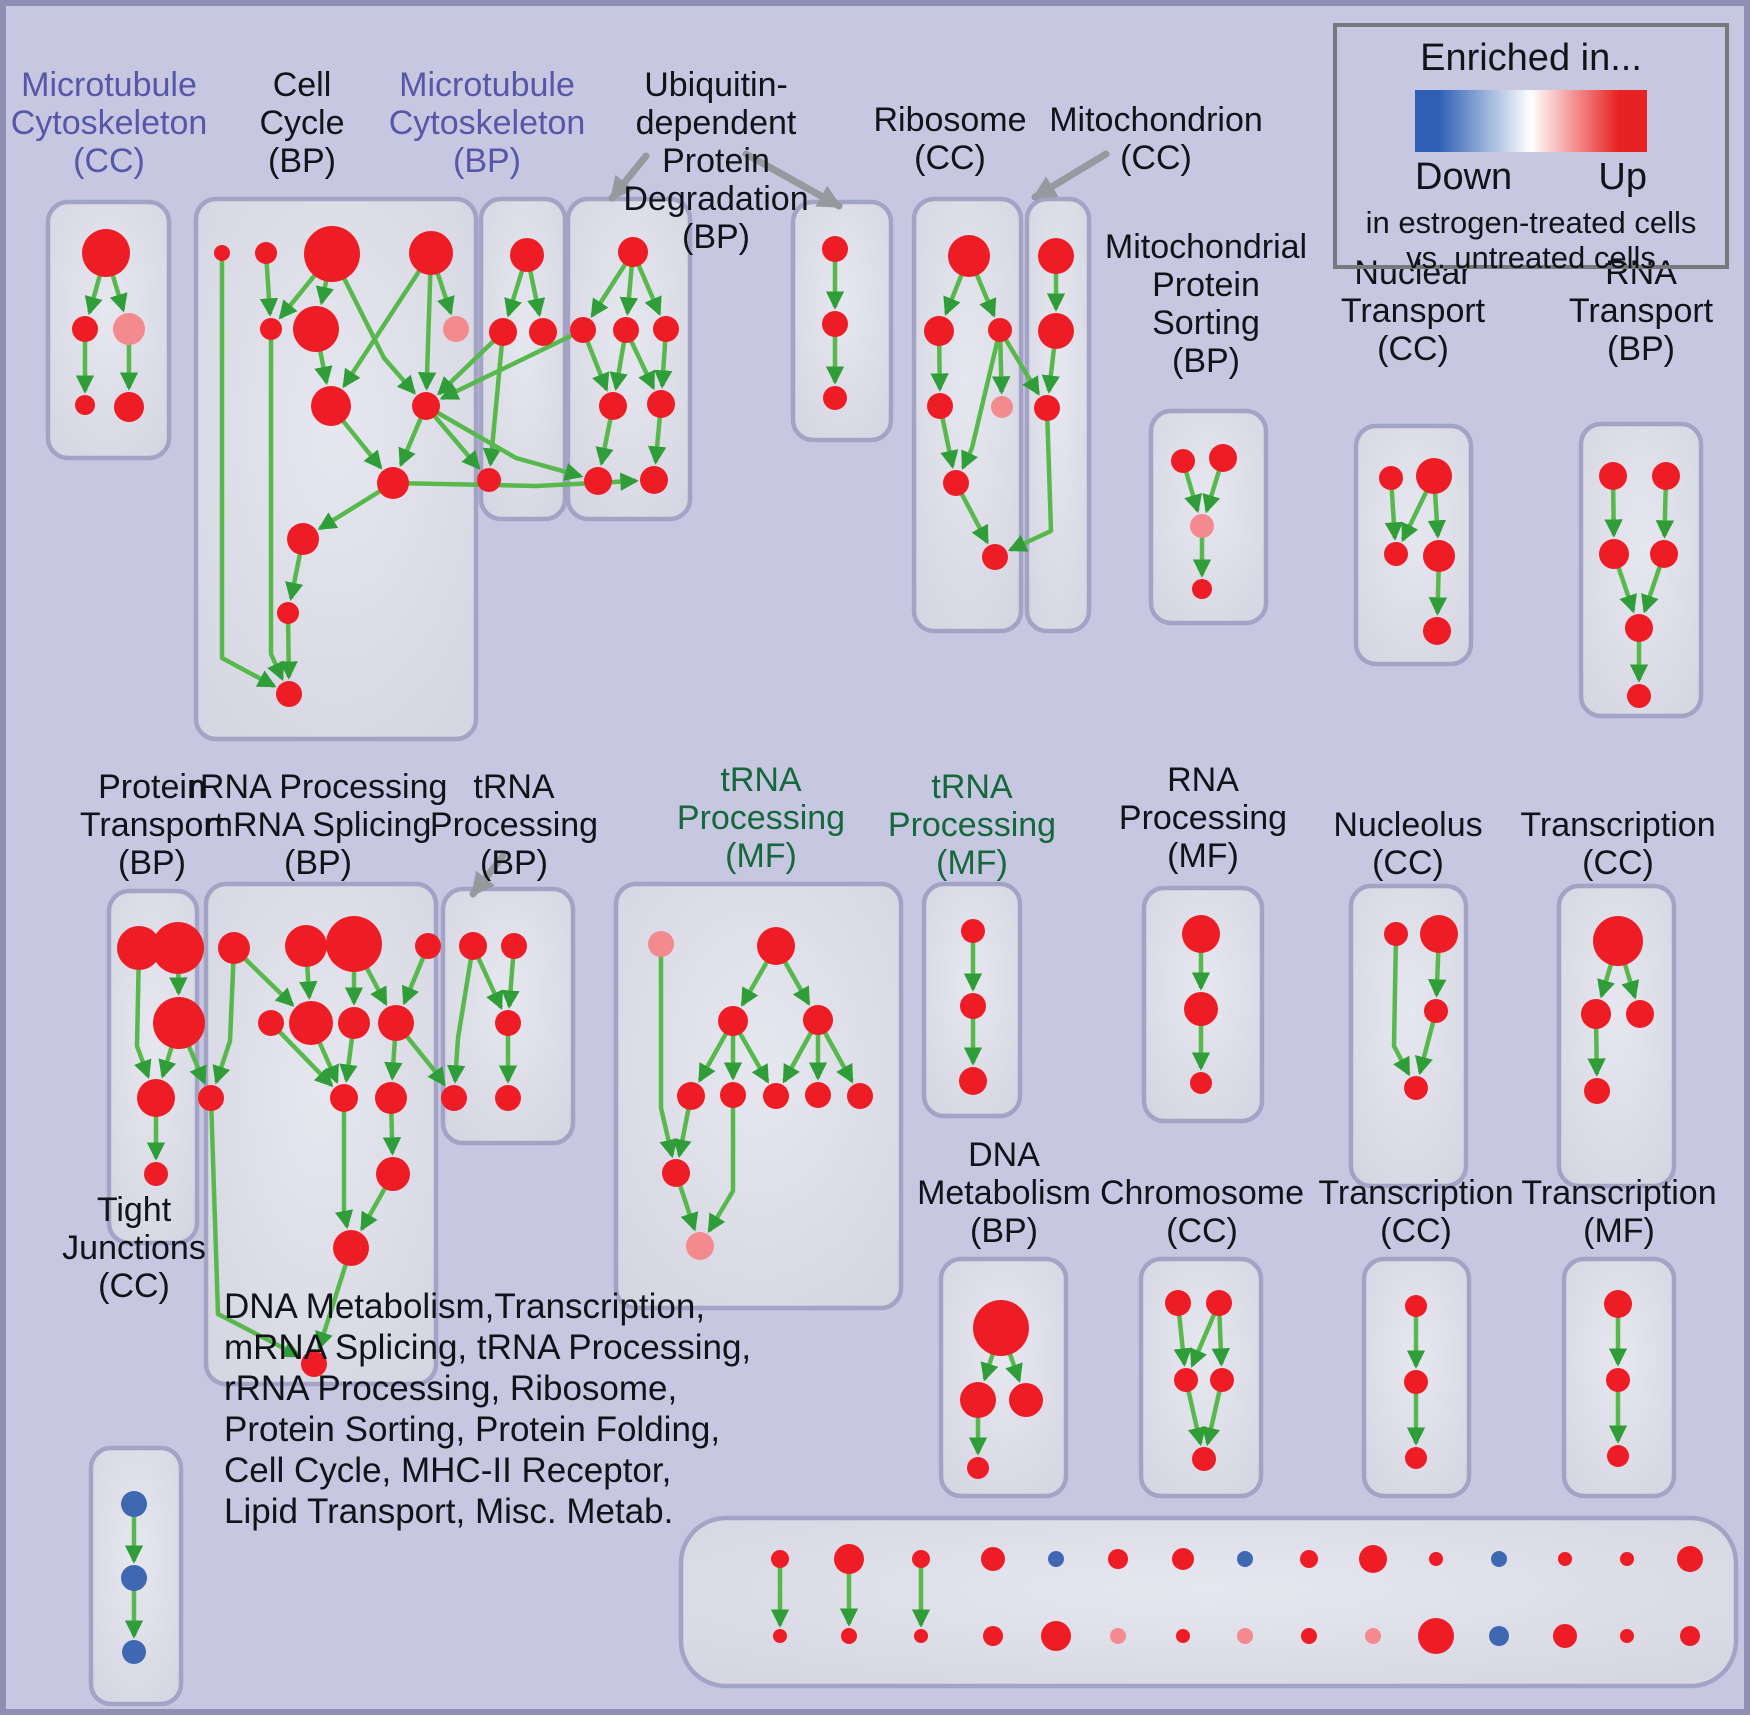  What do you see at coordinates (1019, 362) in the screenshot?
I see `cross-edge-ribosome-to-mito` at bounding box center [1019, 362].